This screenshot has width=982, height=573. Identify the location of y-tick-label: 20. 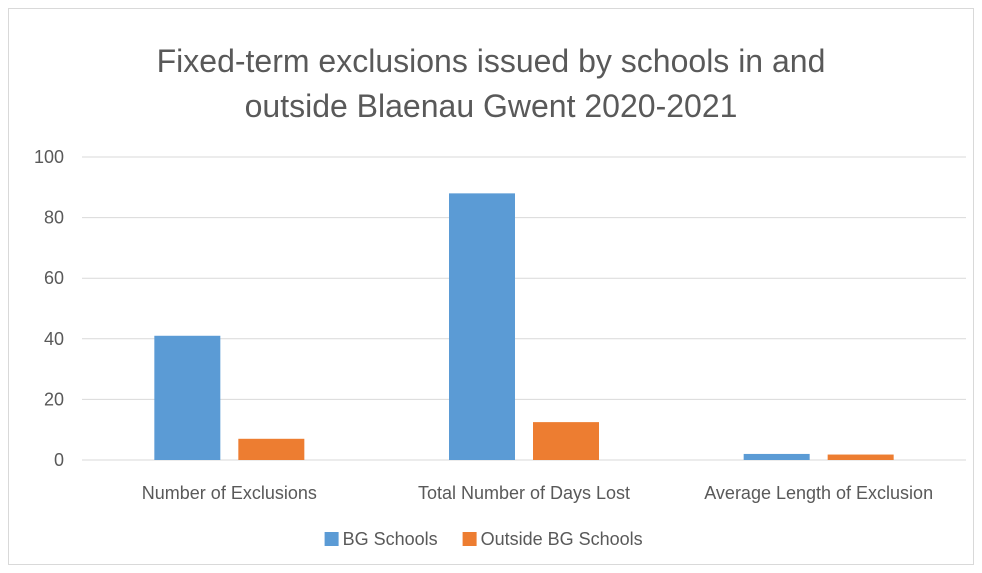
(54, 399).